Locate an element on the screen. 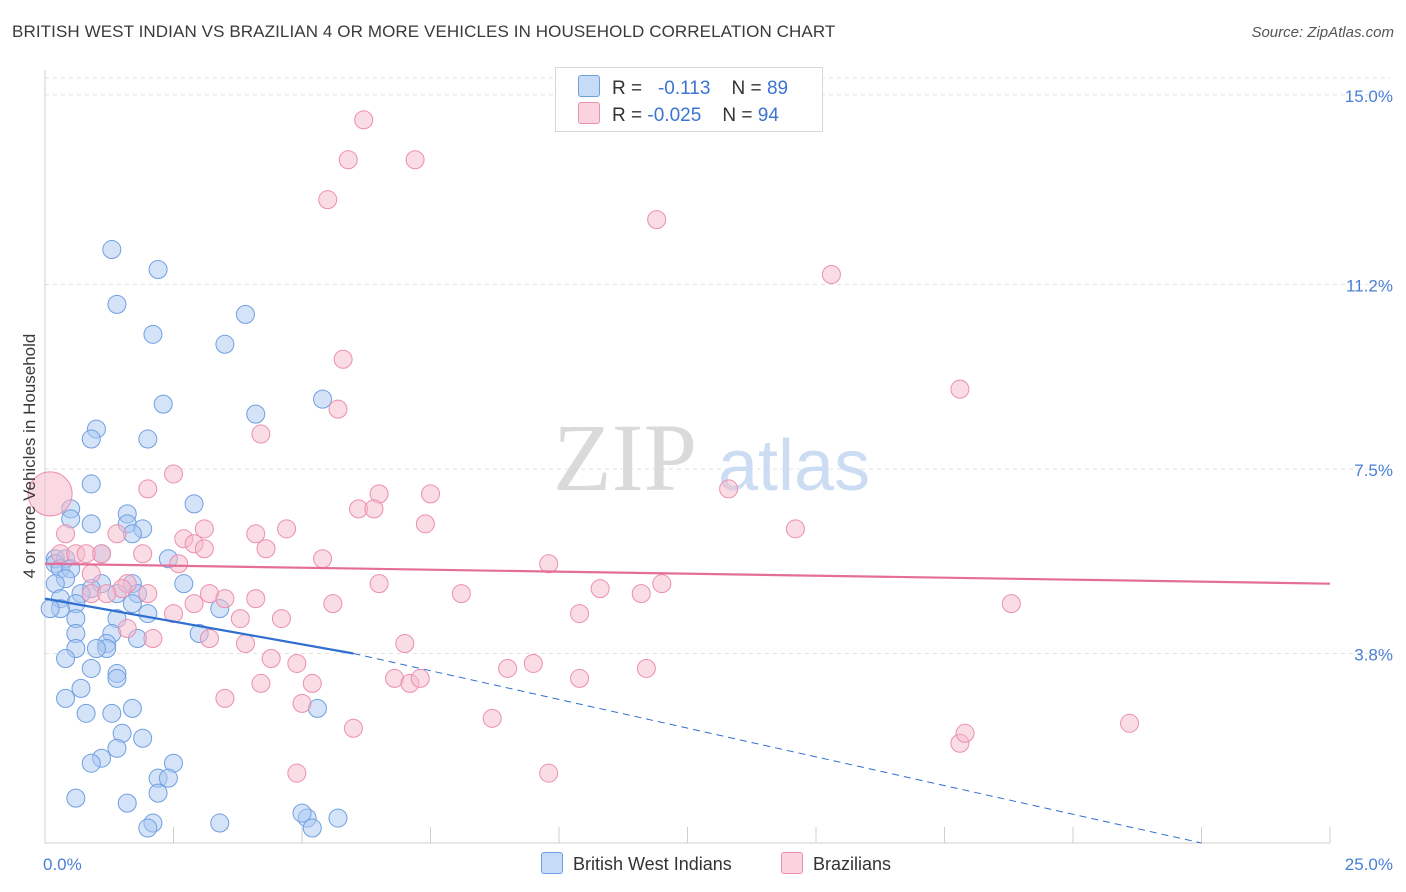 The height and width of the screenshot is (892, 1406). legend-swatch-blue is located at coordinates (589, 86).